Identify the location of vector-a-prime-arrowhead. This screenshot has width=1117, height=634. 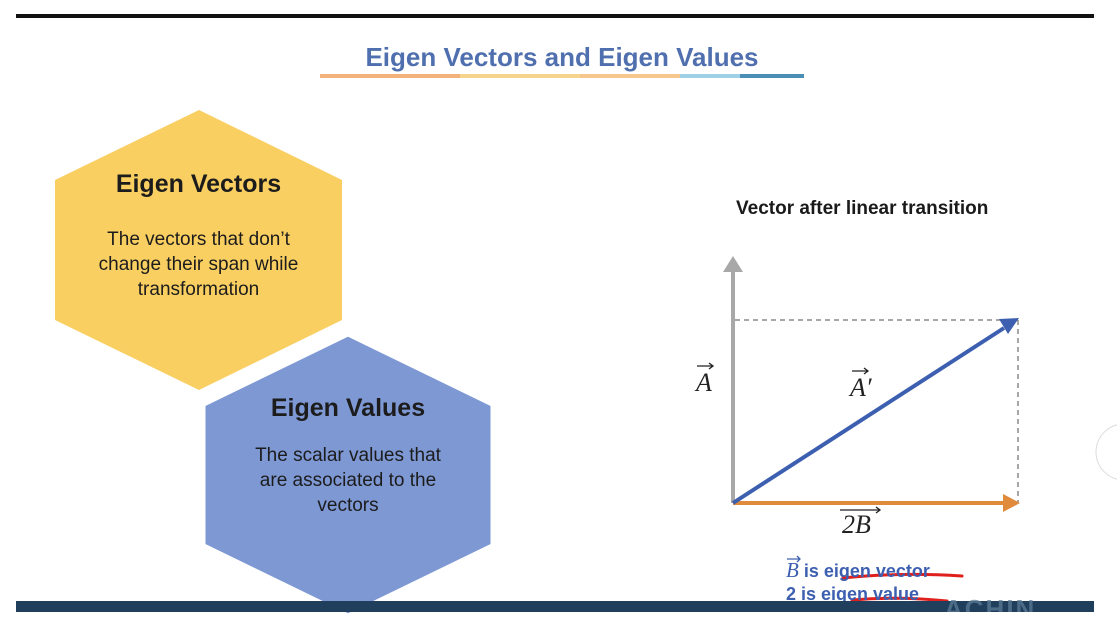
(1009, 326).